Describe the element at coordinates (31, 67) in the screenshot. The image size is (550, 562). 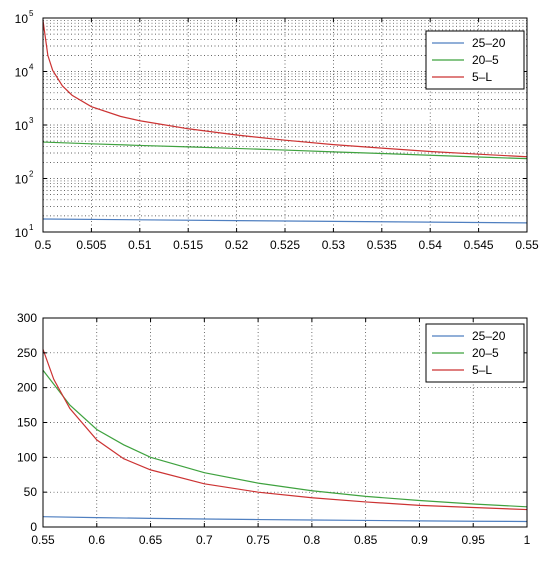
I see `y-tick-exponent: 4` at that location.